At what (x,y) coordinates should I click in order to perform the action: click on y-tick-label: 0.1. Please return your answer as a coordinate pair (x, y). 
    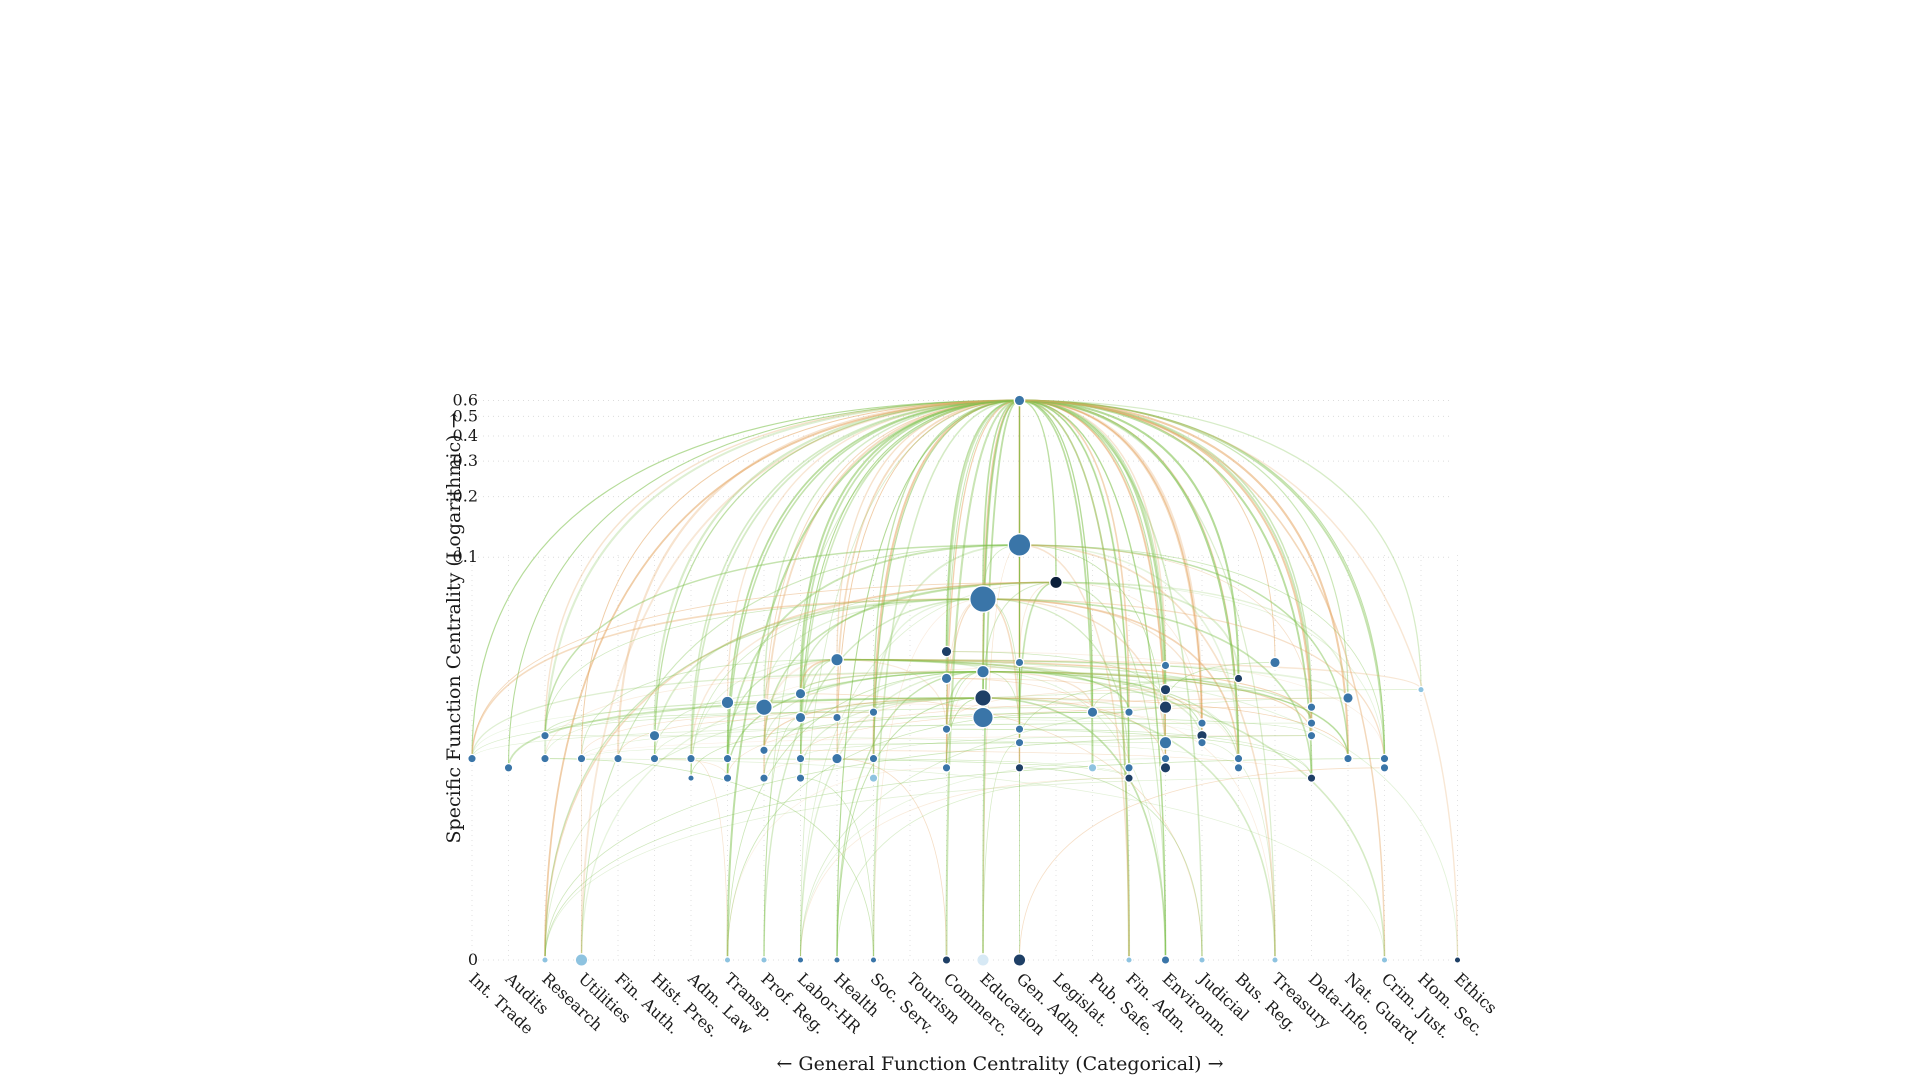
    Looking at the image, I should click on (465, 556).